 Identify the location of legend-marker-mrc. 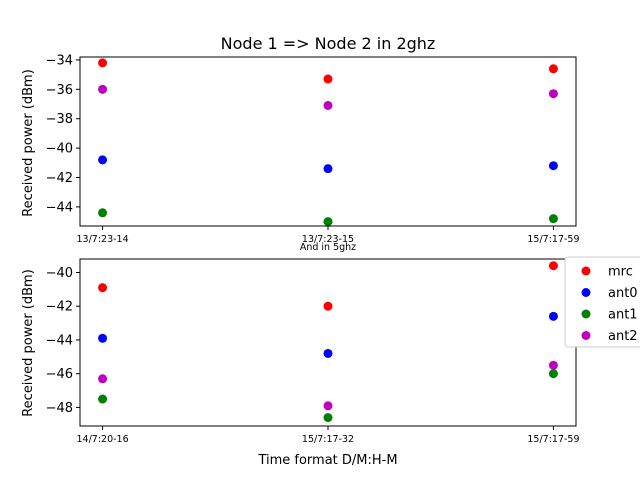
(586, 271).